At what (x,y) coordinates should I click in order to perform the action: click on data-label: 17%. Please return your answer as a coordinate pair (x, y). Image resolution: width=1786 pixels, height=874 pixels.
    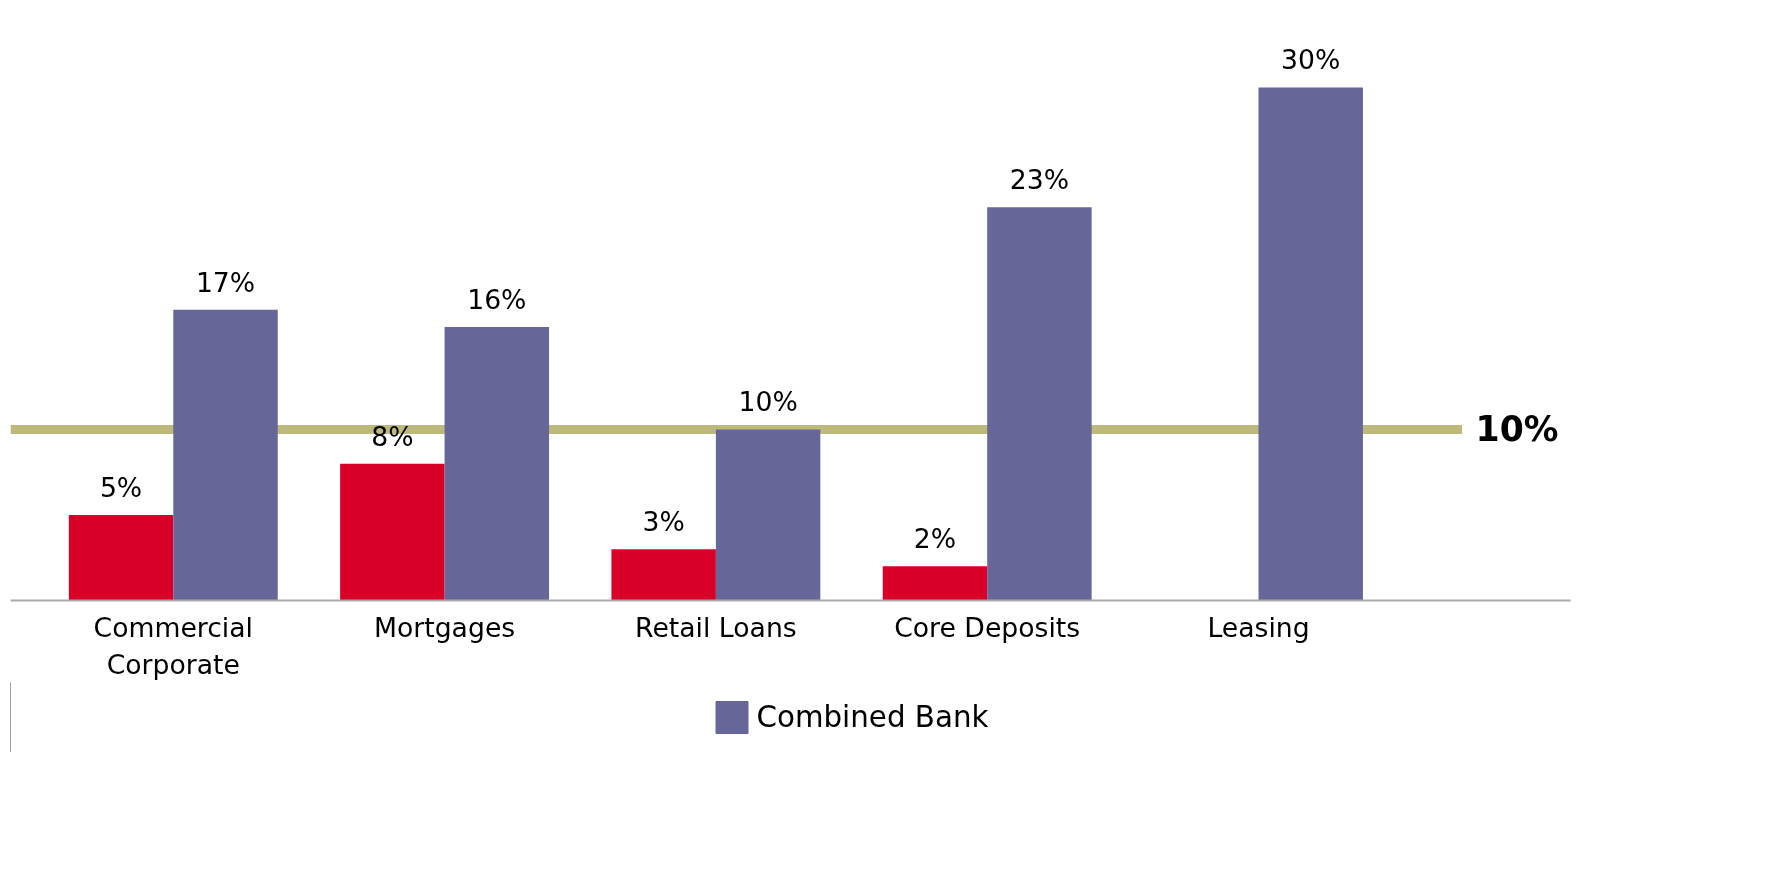
    Looking at the image, I should click on (225, 282).